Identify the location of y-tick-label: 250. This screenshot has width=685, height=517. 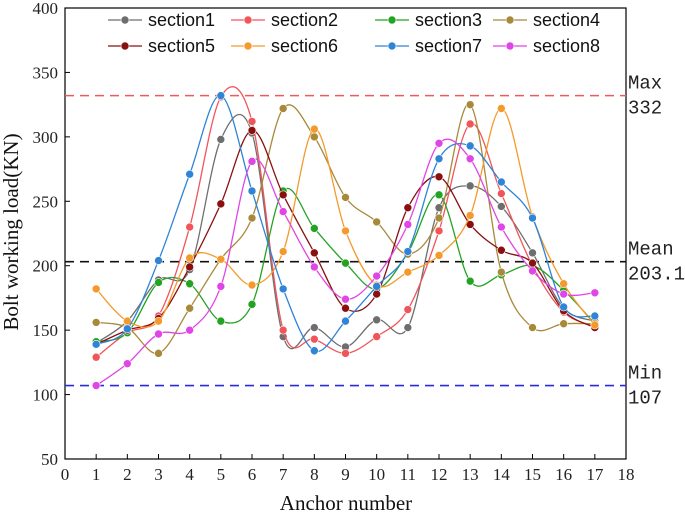
(46, 201).